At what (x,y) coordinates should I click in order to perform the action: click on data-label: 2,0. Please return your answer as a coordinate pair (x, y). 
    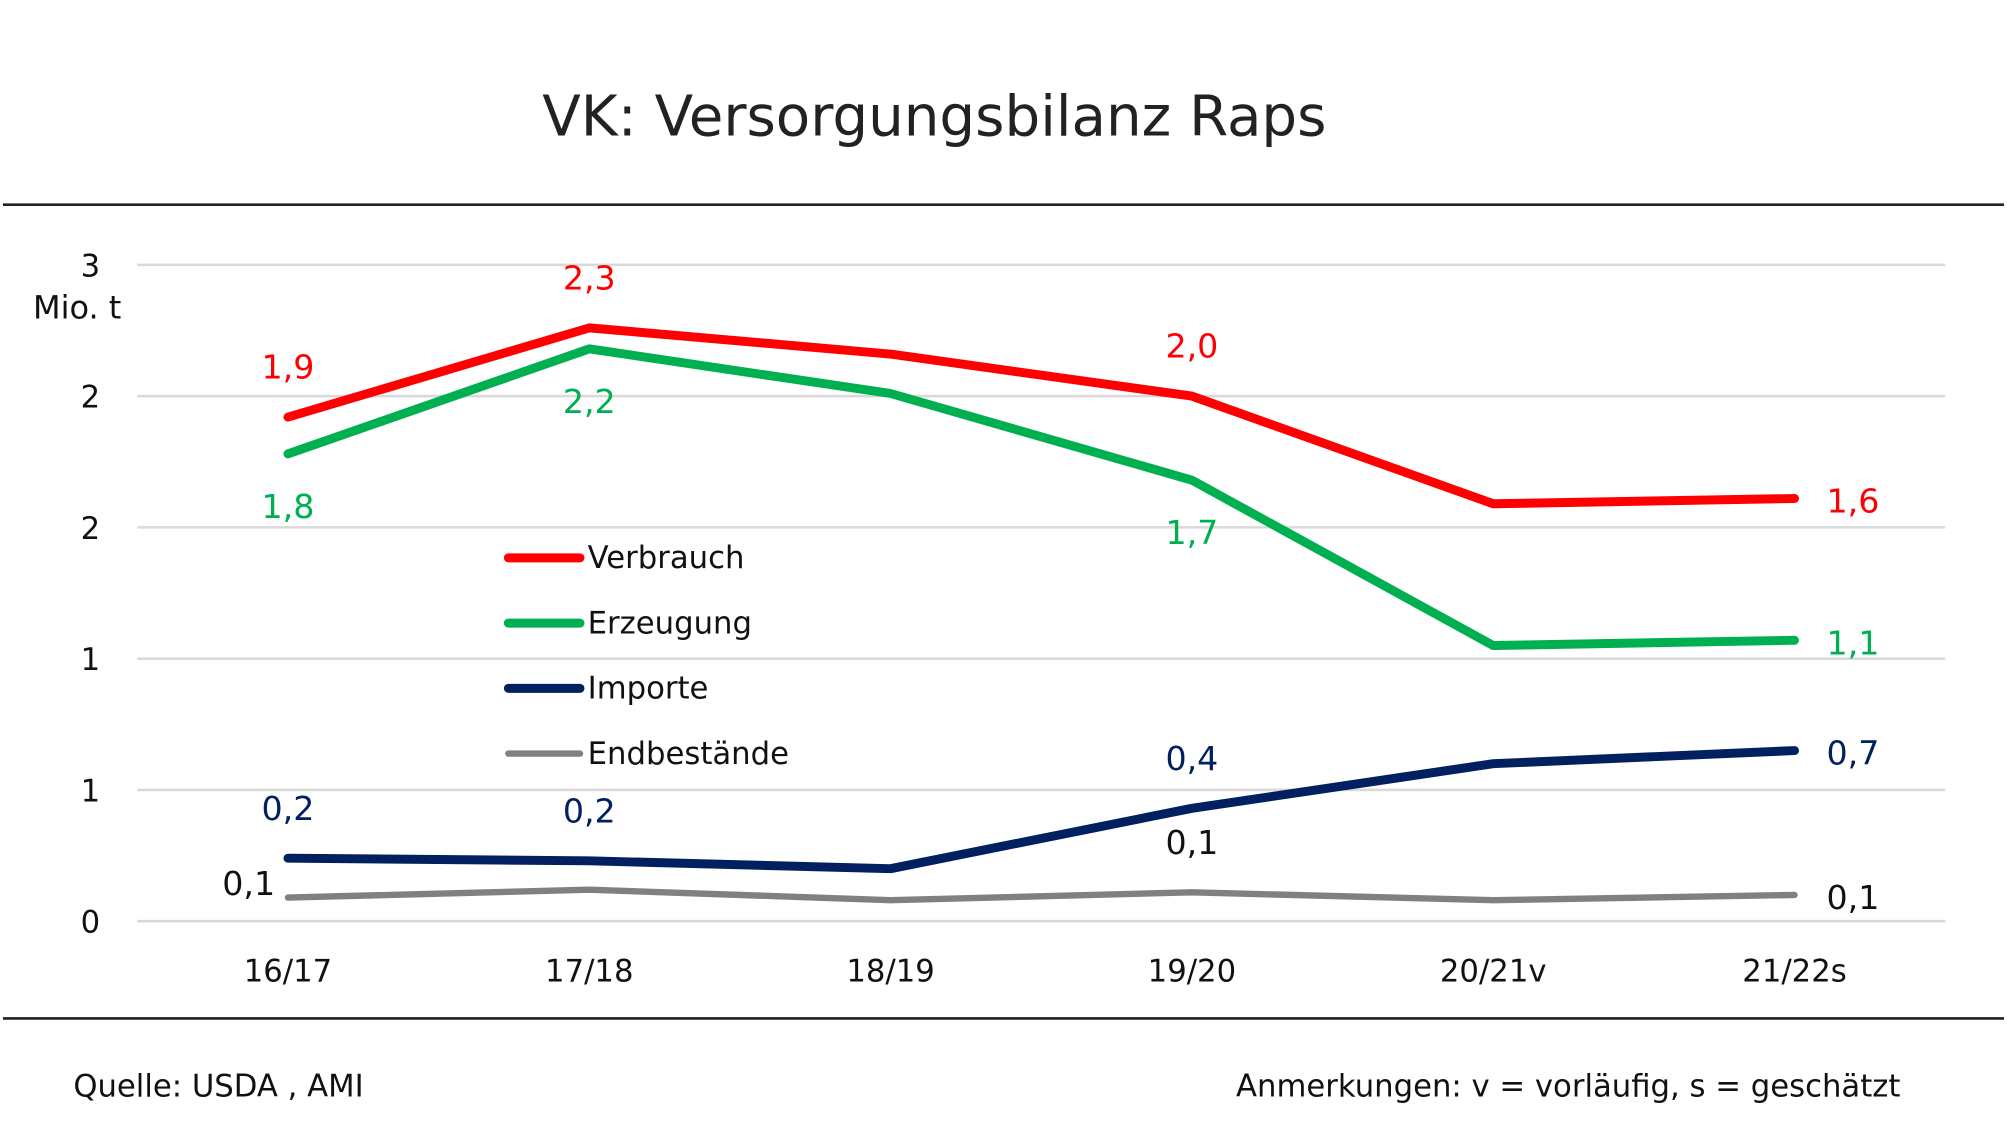
    Looking at the image, I should click on (1191, 346).